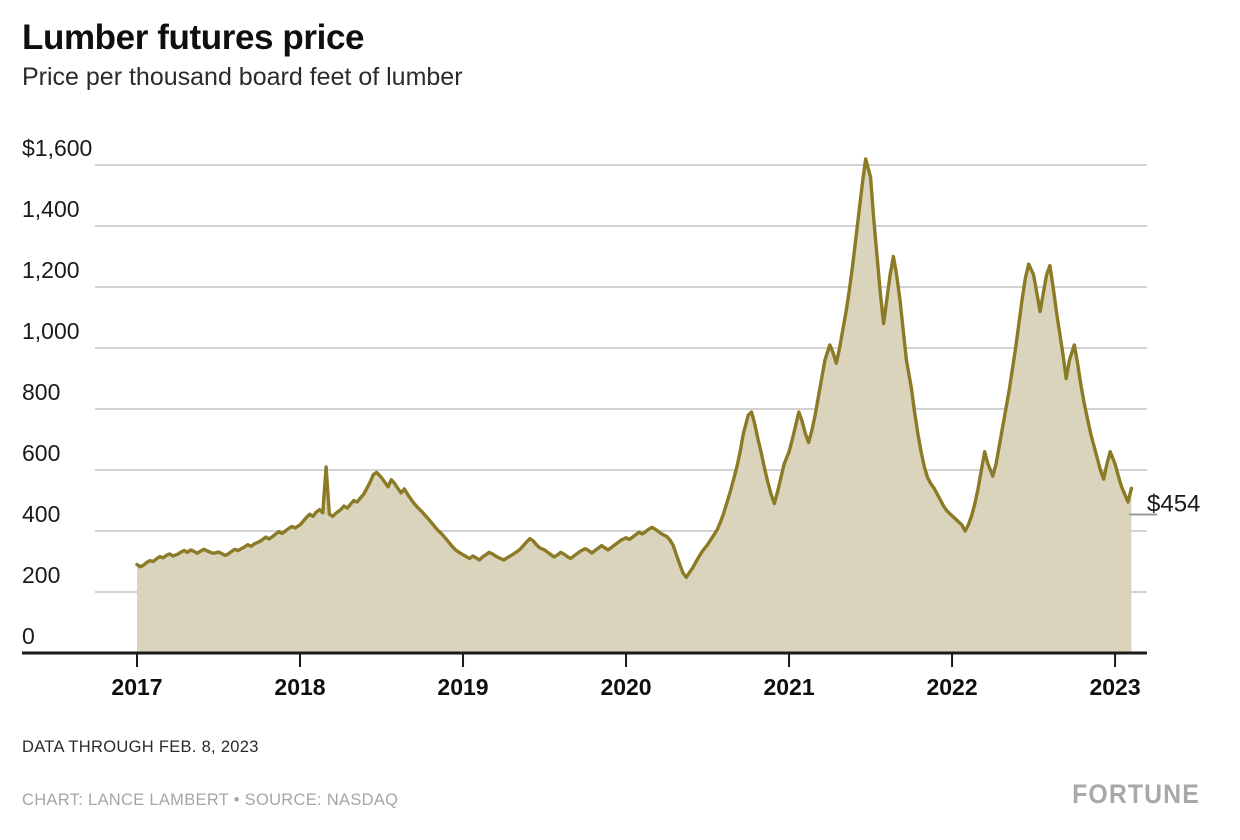 The height and width of the screenshot is (840, 1240). I want to click on y-axis-tick-label: 1,200, so click(51, 270).